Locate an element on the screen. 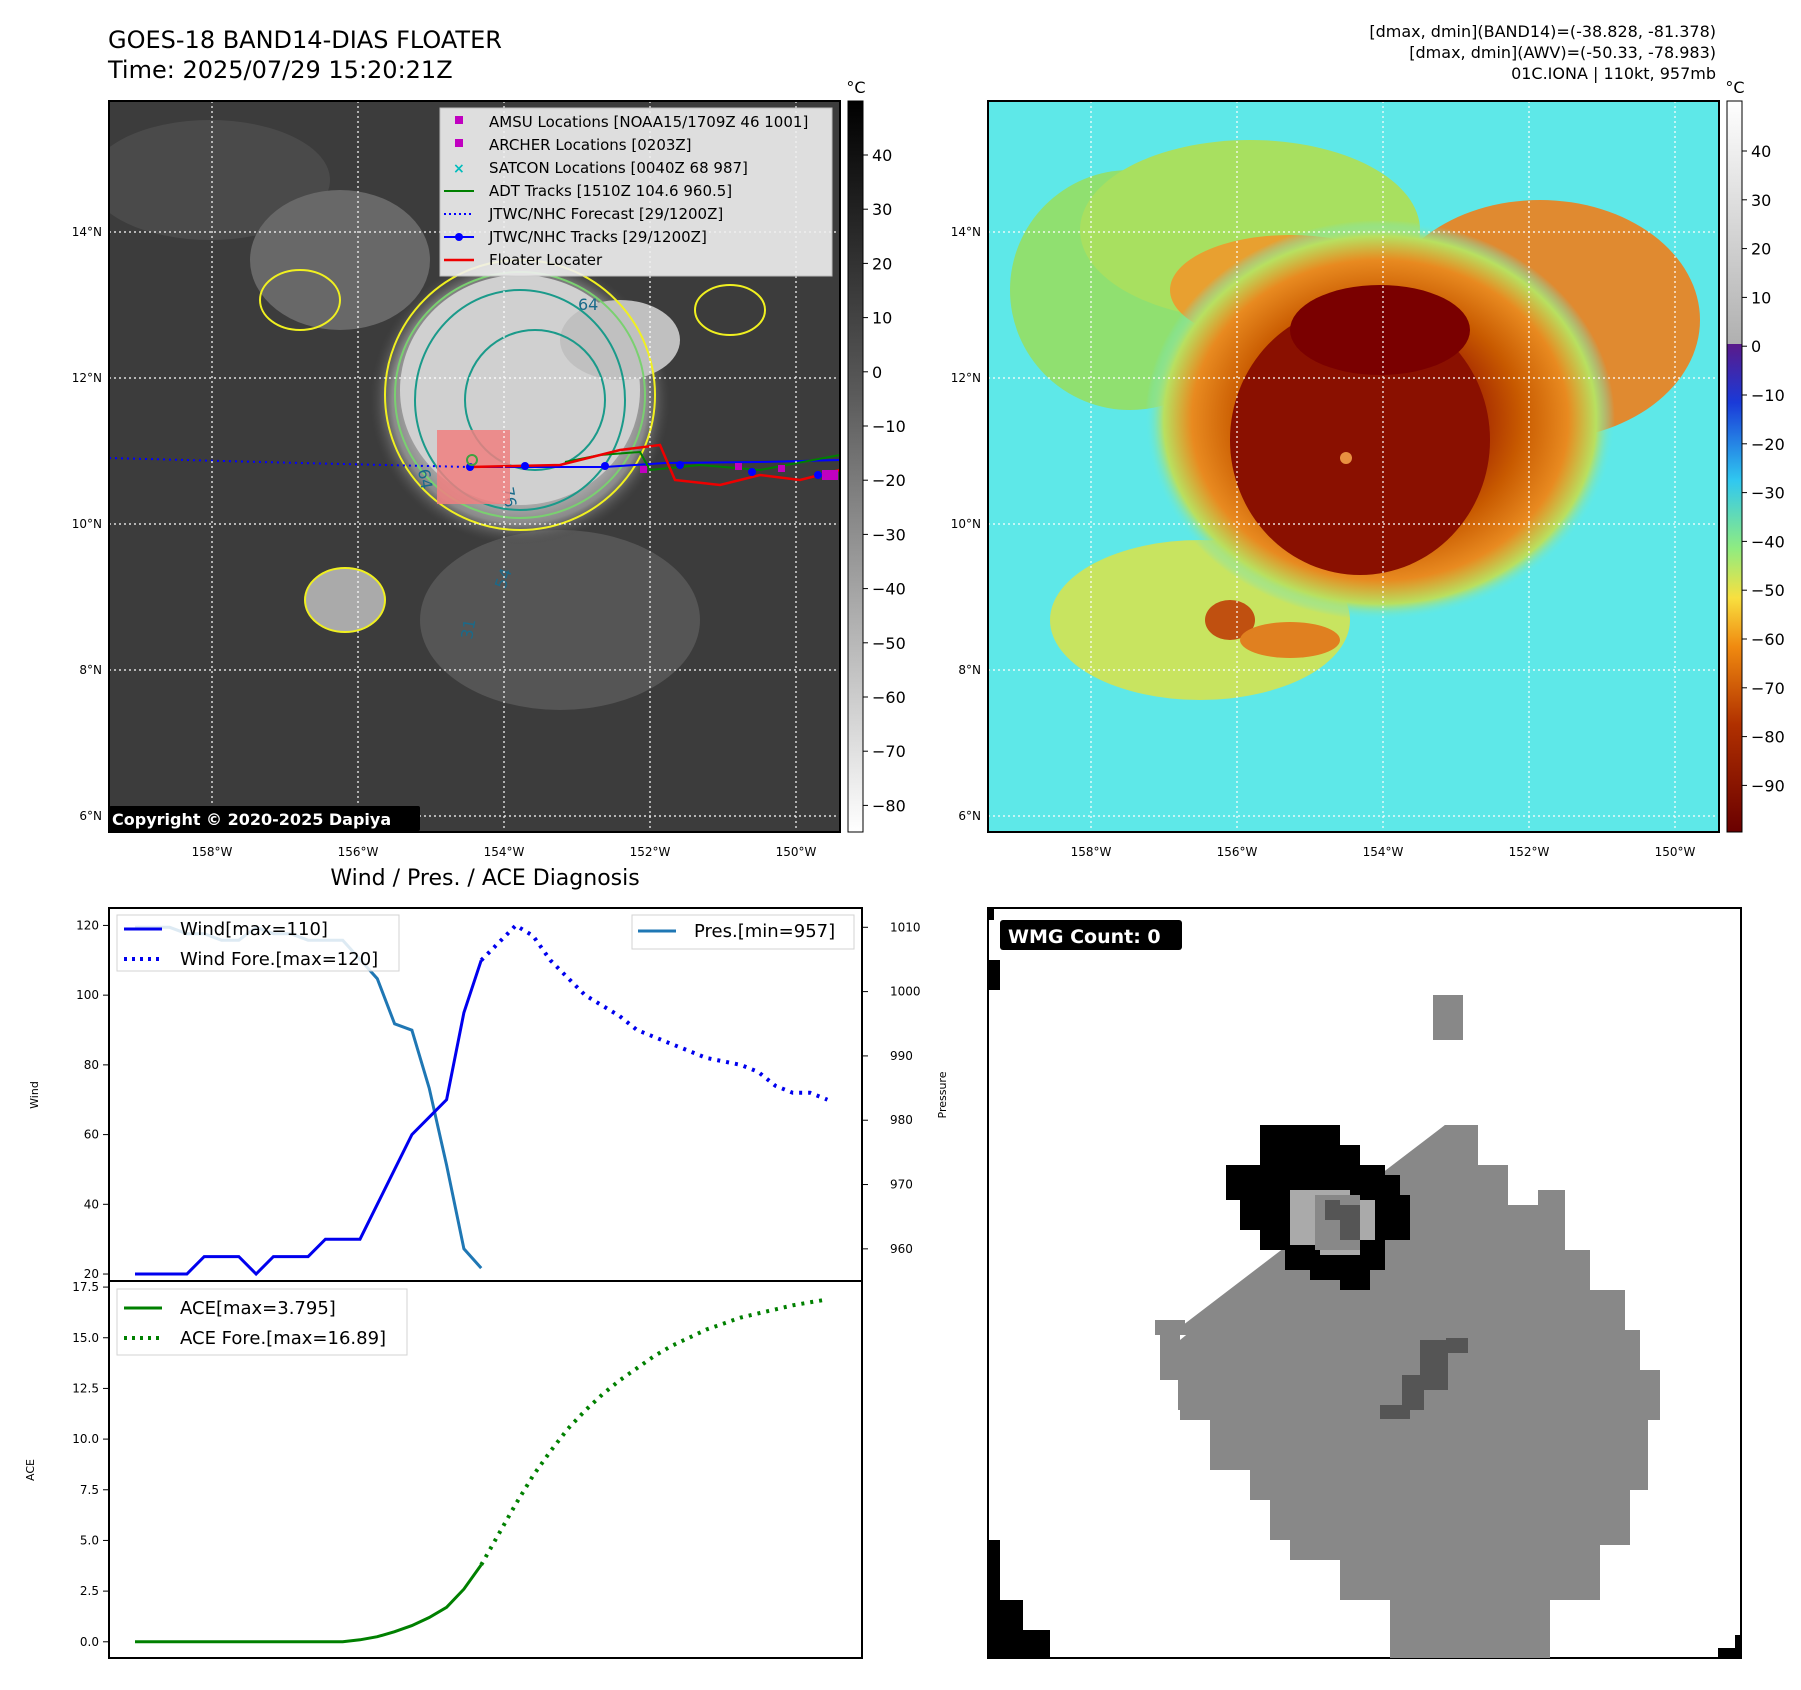  pressure-tick-label: 980 is located at coordinates (901, 1120).